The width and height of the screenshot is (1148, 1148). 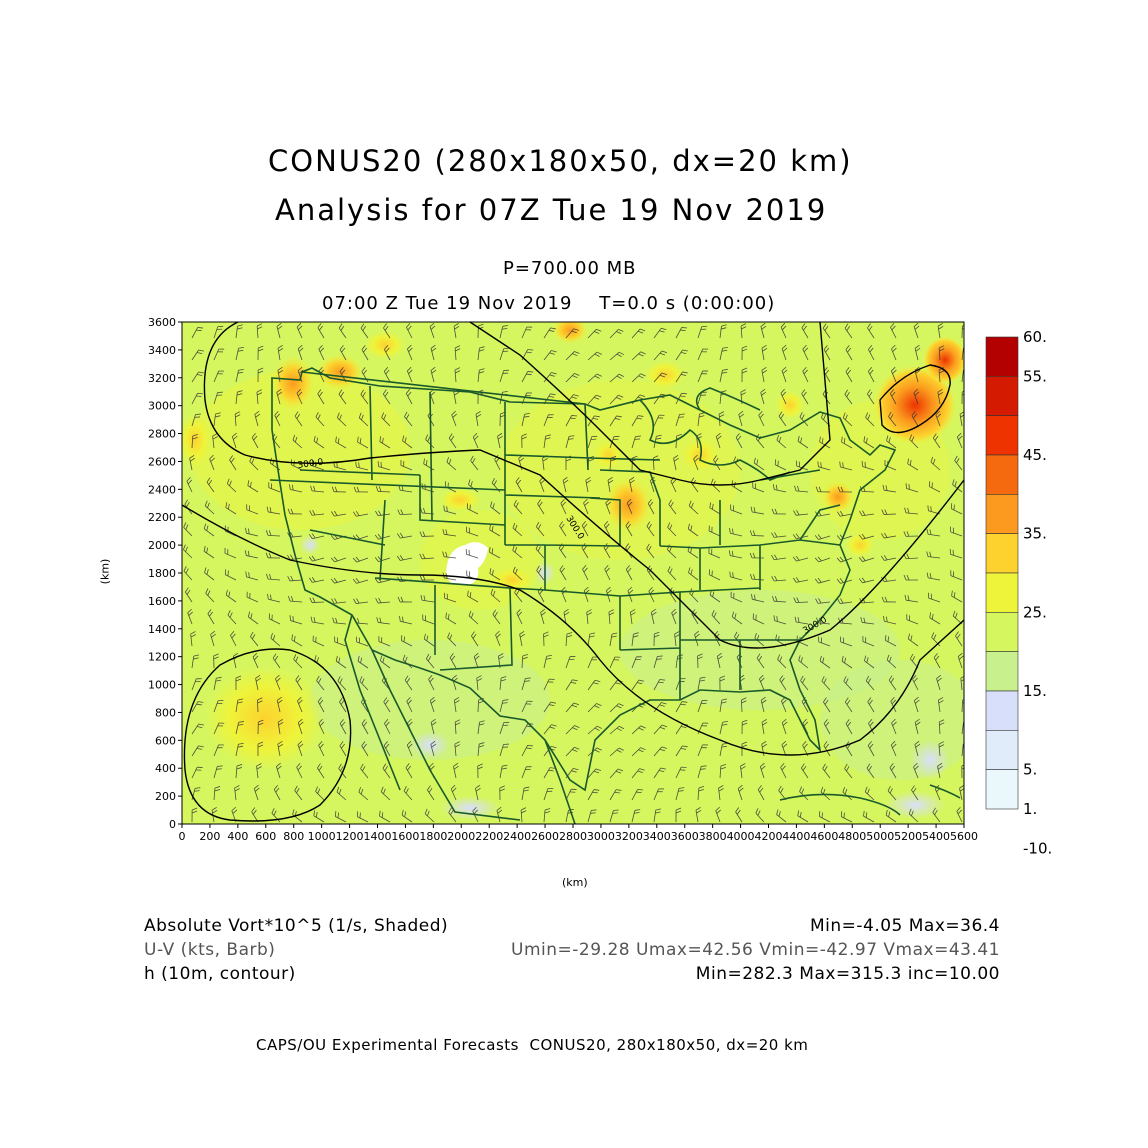 I want to click on y-tick-label: 600, so click(x=165, y=740).